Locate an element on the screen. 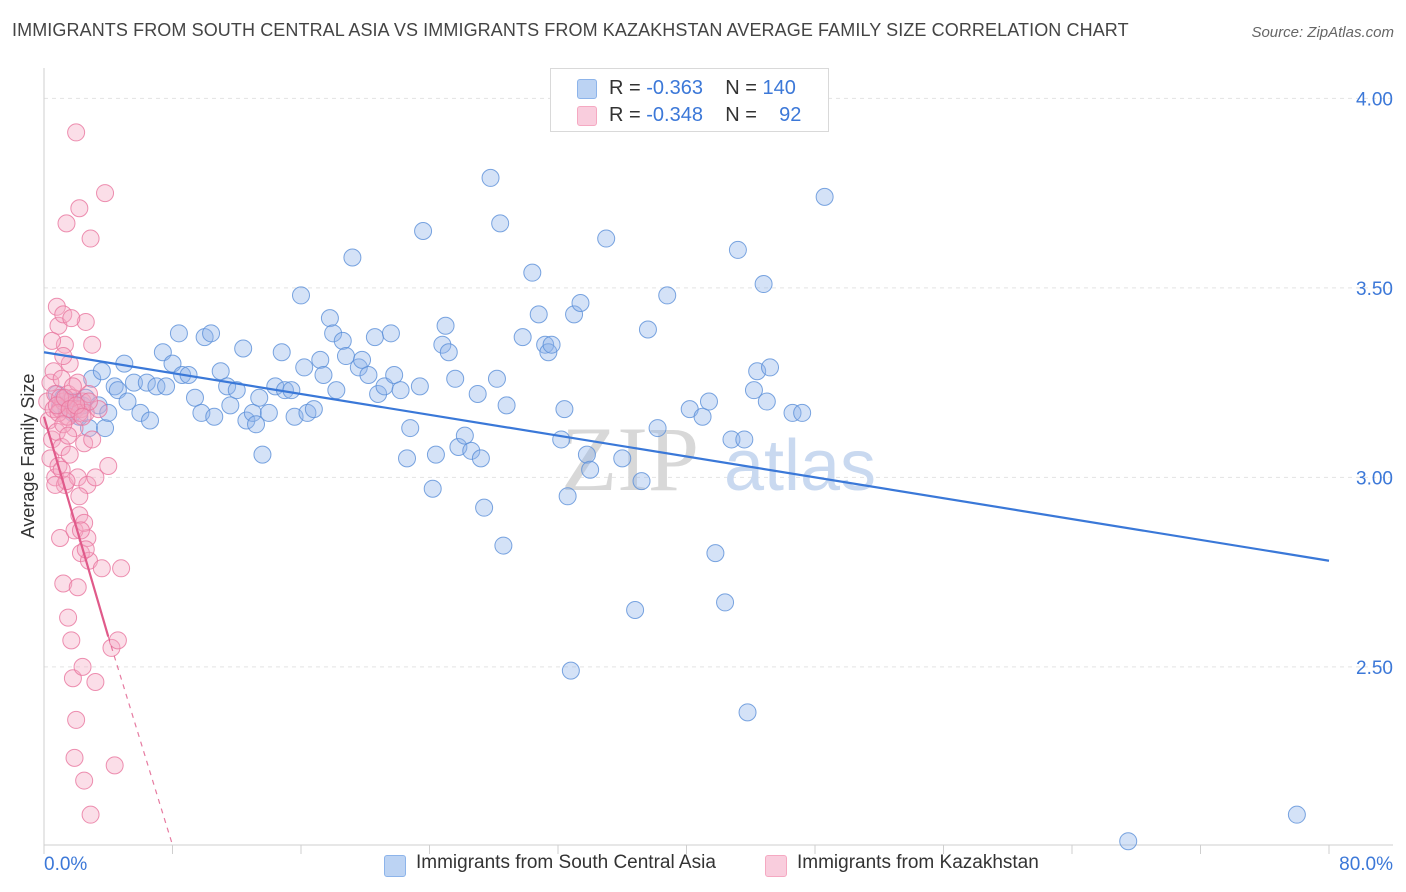  series-kazakhstan is located at coordinates (84, 473).